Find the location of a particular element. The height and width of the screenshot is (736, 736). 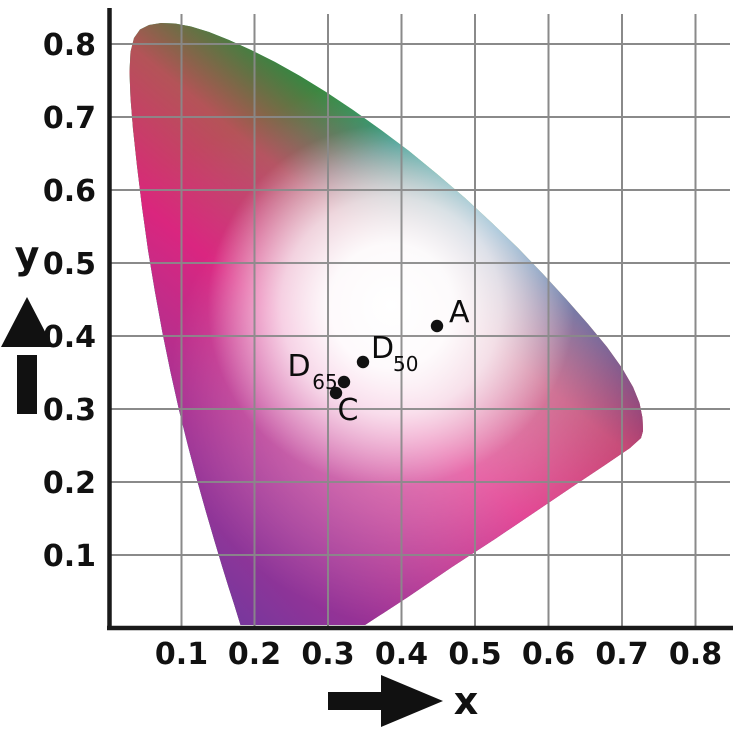

arrow-right-icon is located at coordinates (385, 701).